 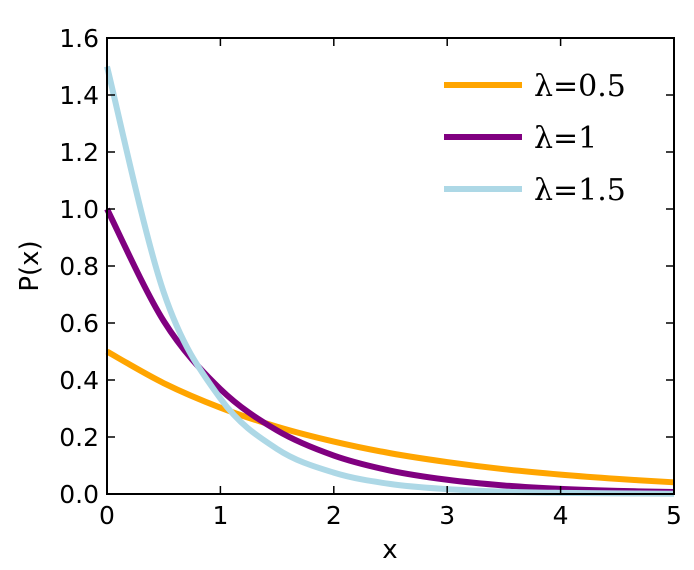 I want to click on legend-label: λ=1, so click(x=565, y=138).